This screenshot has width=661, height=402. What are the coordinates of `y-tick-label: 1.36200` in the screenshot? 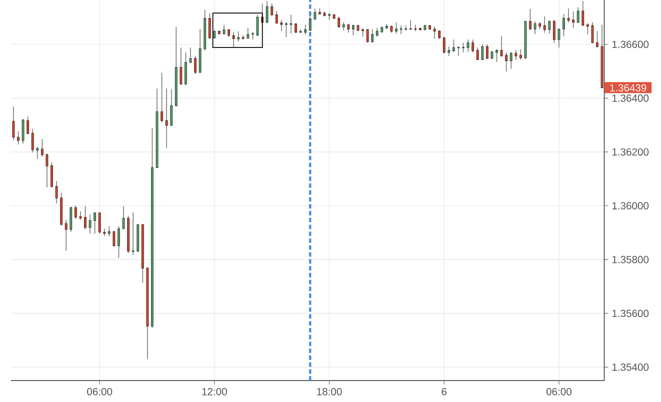 It's located at (630, 152).